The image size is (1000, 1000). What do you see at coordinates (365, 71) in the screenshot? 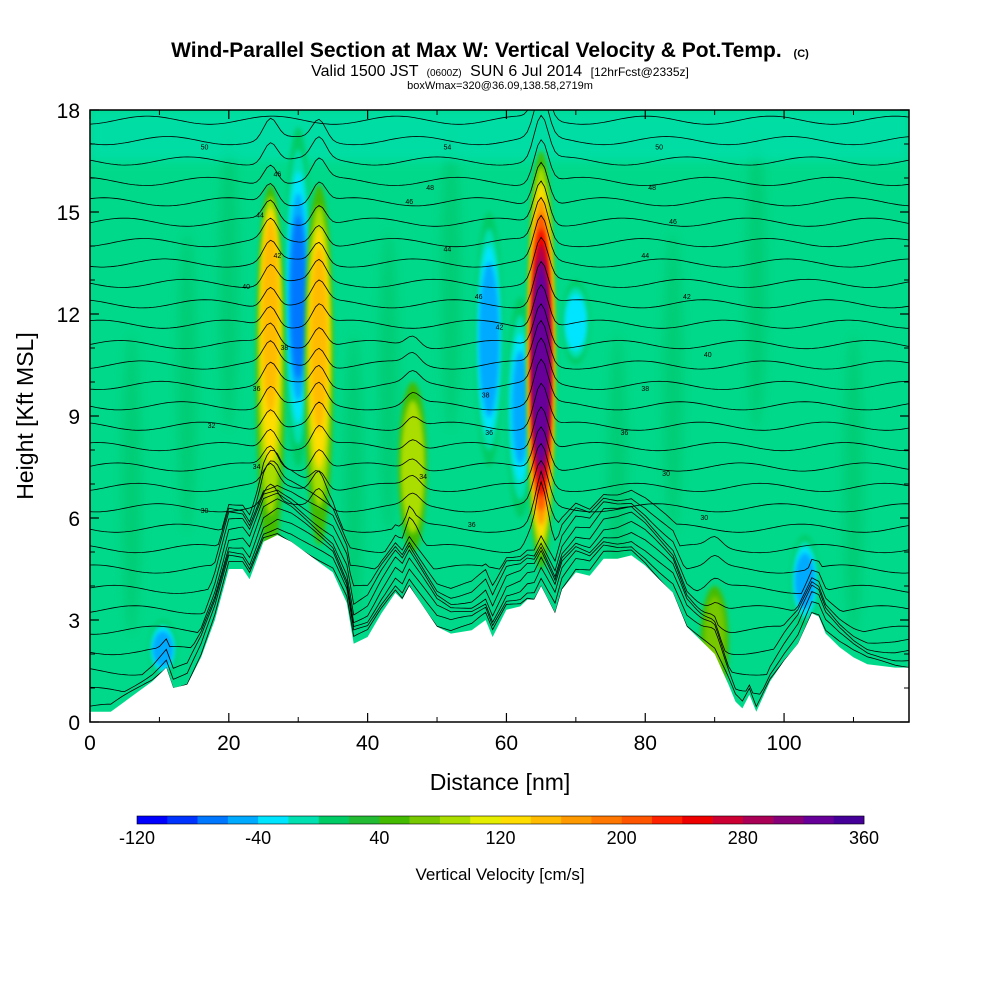
I see `valid-time: Valid 1500 JST` at bounding box center [365, 71].